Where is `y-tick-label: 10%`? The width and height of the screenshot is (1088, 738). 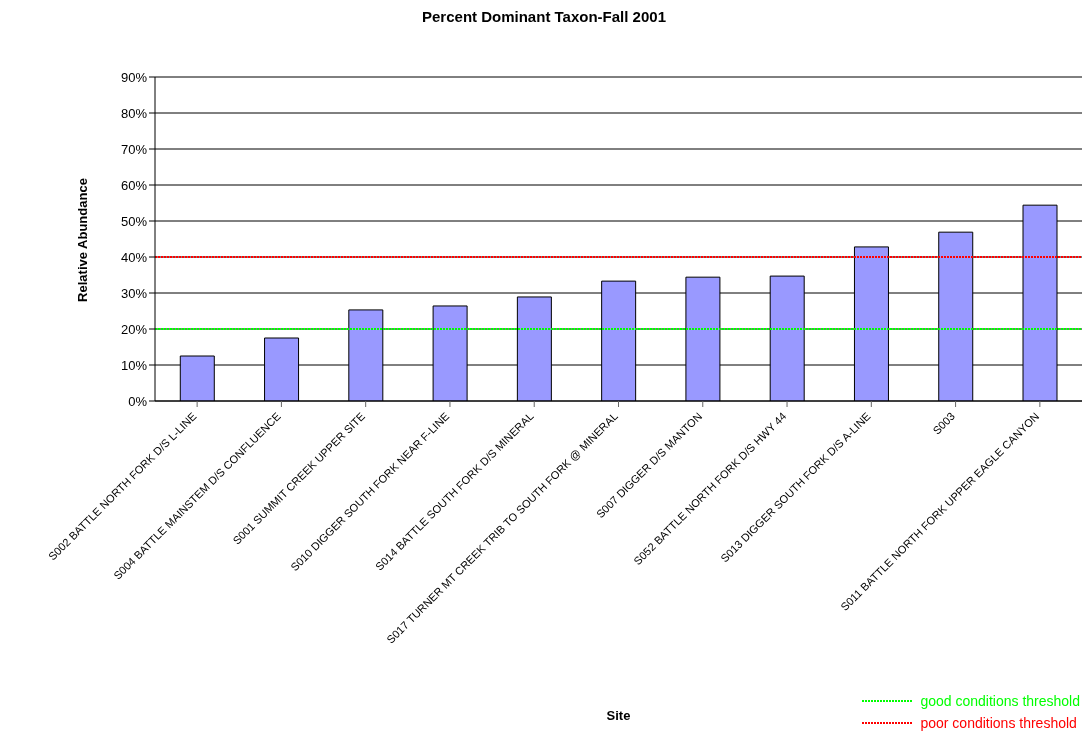
y-tick-label: 10% is located at coordinates (134, 365).